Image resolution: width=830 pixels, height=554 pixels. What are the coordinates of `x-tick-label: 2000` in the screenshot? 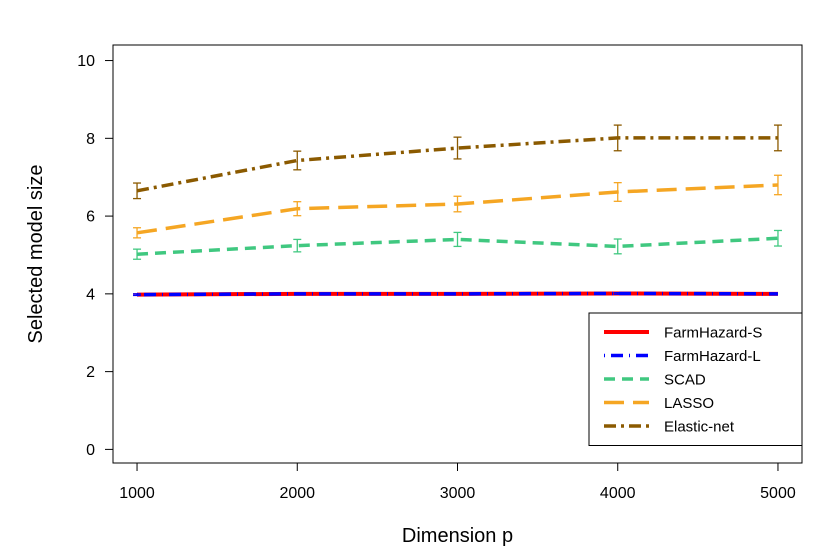 It's located at (297, 493).